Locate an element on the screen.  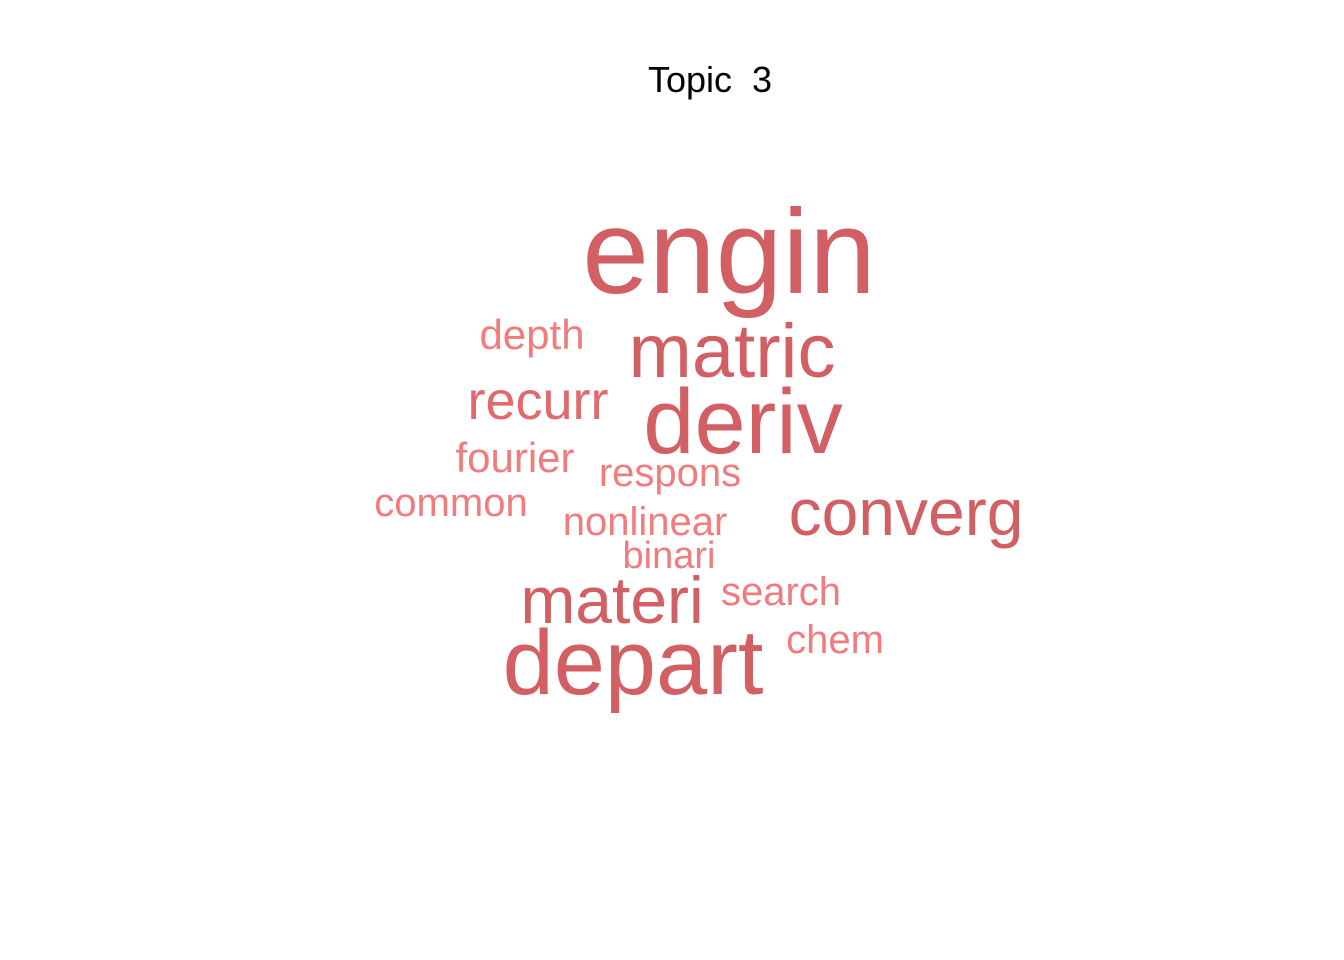
word-recurr: recurr is located at coordinates (538, 401).